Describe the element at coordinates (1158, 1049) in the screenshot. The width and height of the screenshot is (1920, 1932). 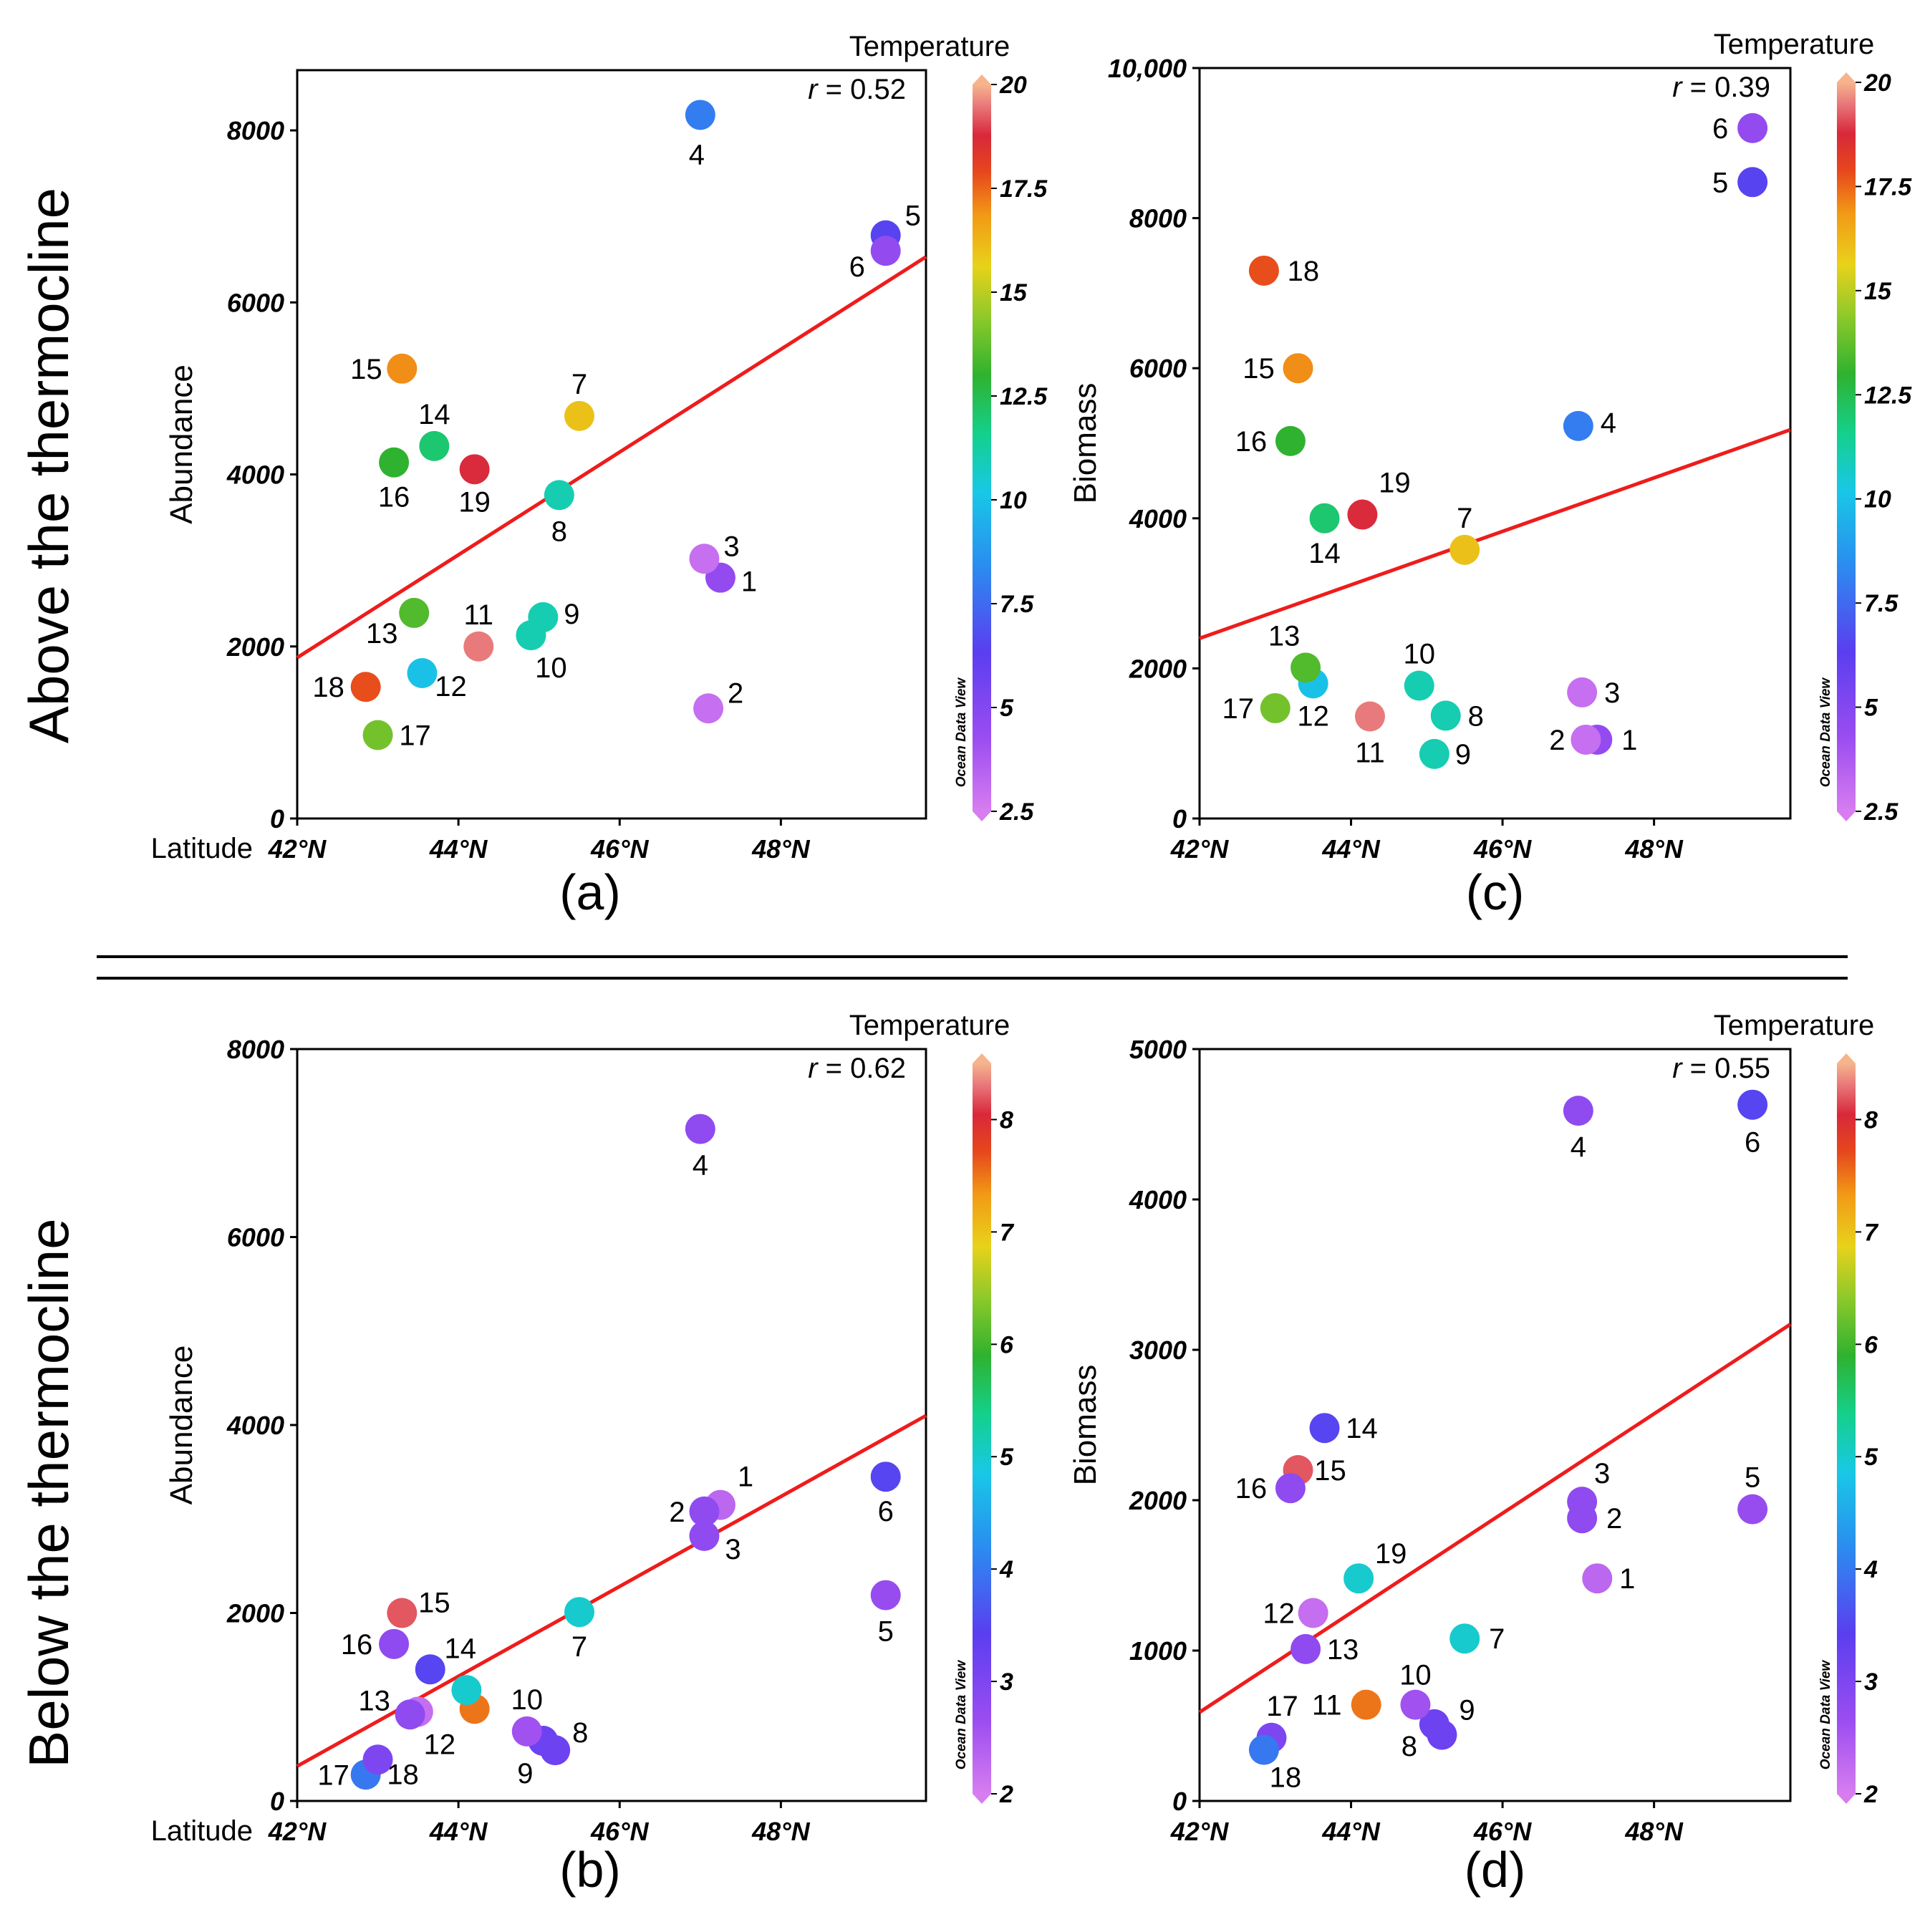
I see `y-tick-label: 5000` at that location.